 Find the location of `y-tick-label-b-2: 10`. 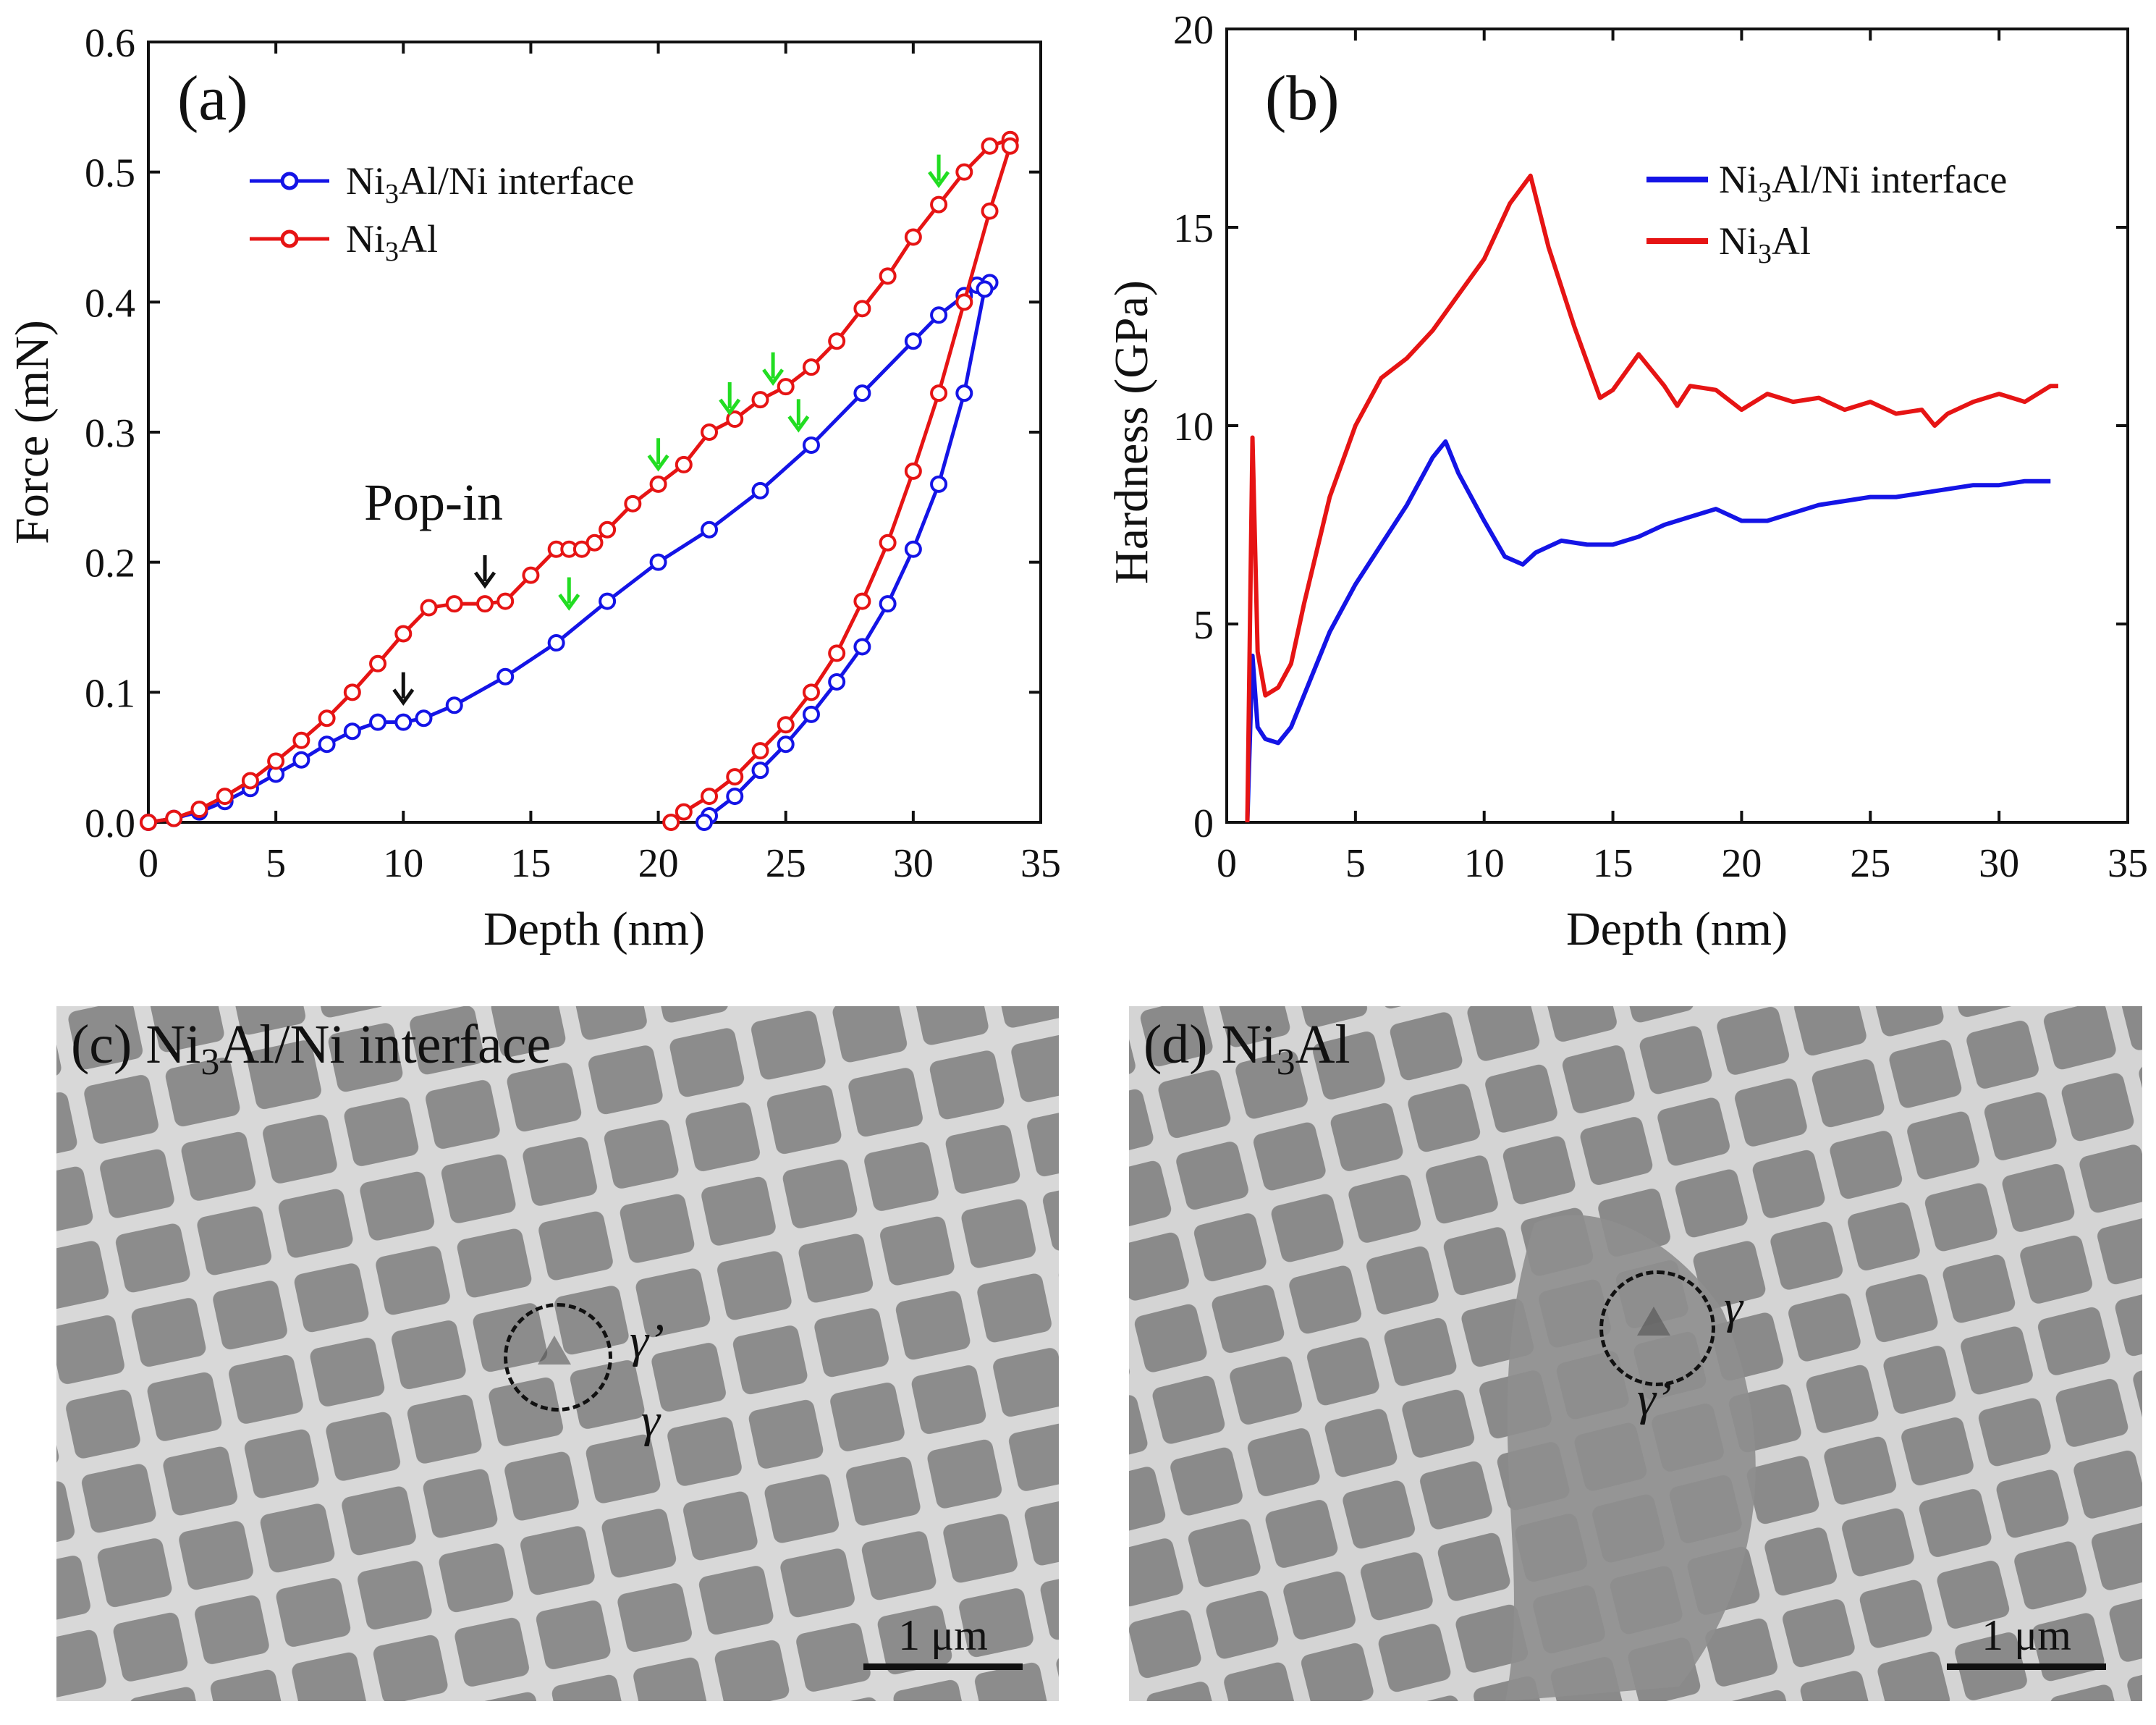

y-tick-label-b-2: 10 is located at coordinates (1193, 427).